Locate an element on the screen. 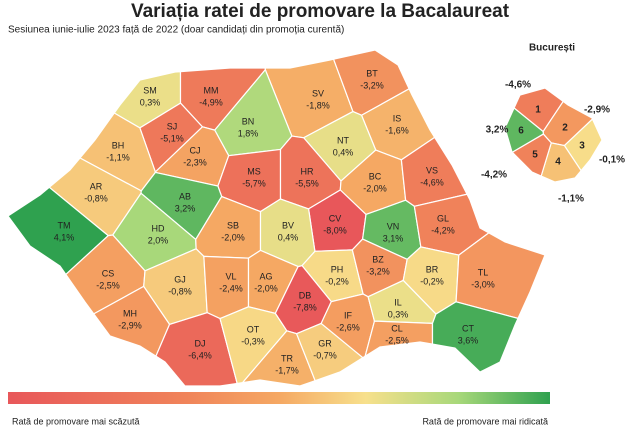 This screenshot has height=434, width=640. county-code: CV is located at coordinates (335, 218).